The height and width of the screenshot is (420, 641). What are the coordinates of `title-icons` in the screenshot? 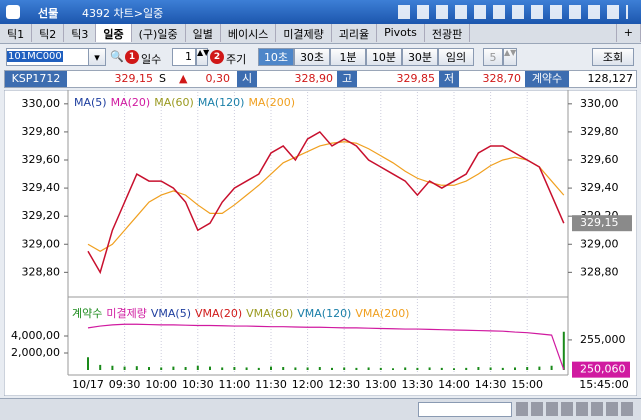 It's located at (513, 12).